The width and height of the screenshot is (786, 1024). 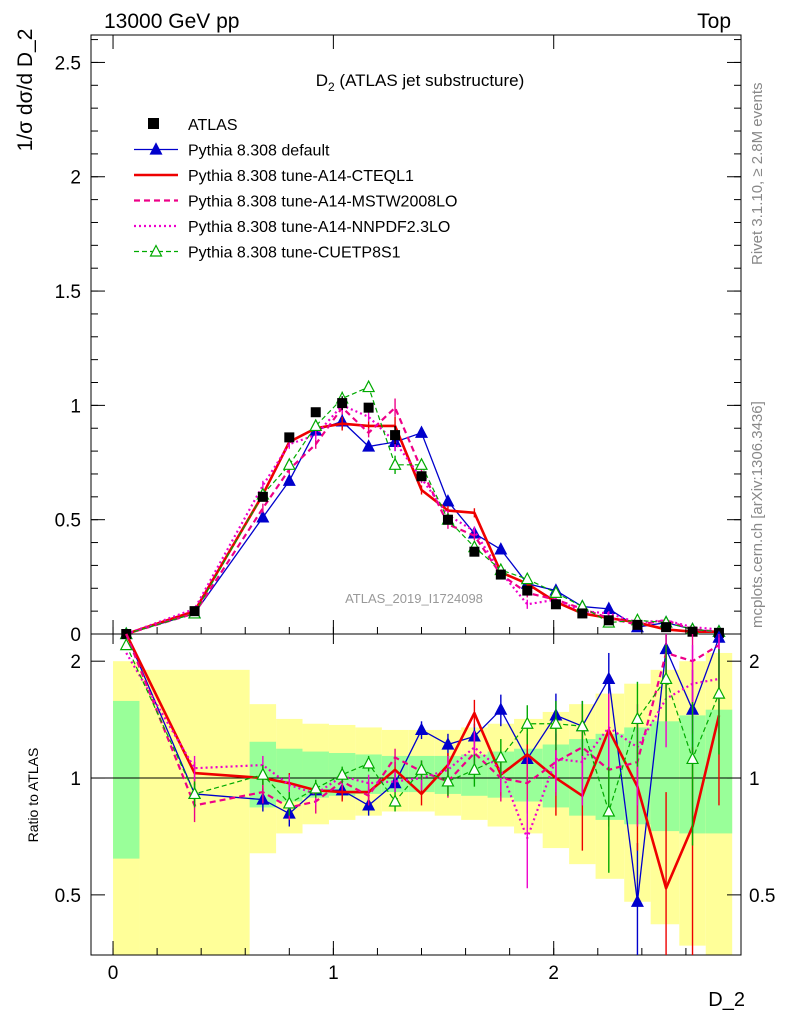 I want to click on legend-label: Pythia 8.308 tune-CUETP8S1, so click(x=294, y=253).